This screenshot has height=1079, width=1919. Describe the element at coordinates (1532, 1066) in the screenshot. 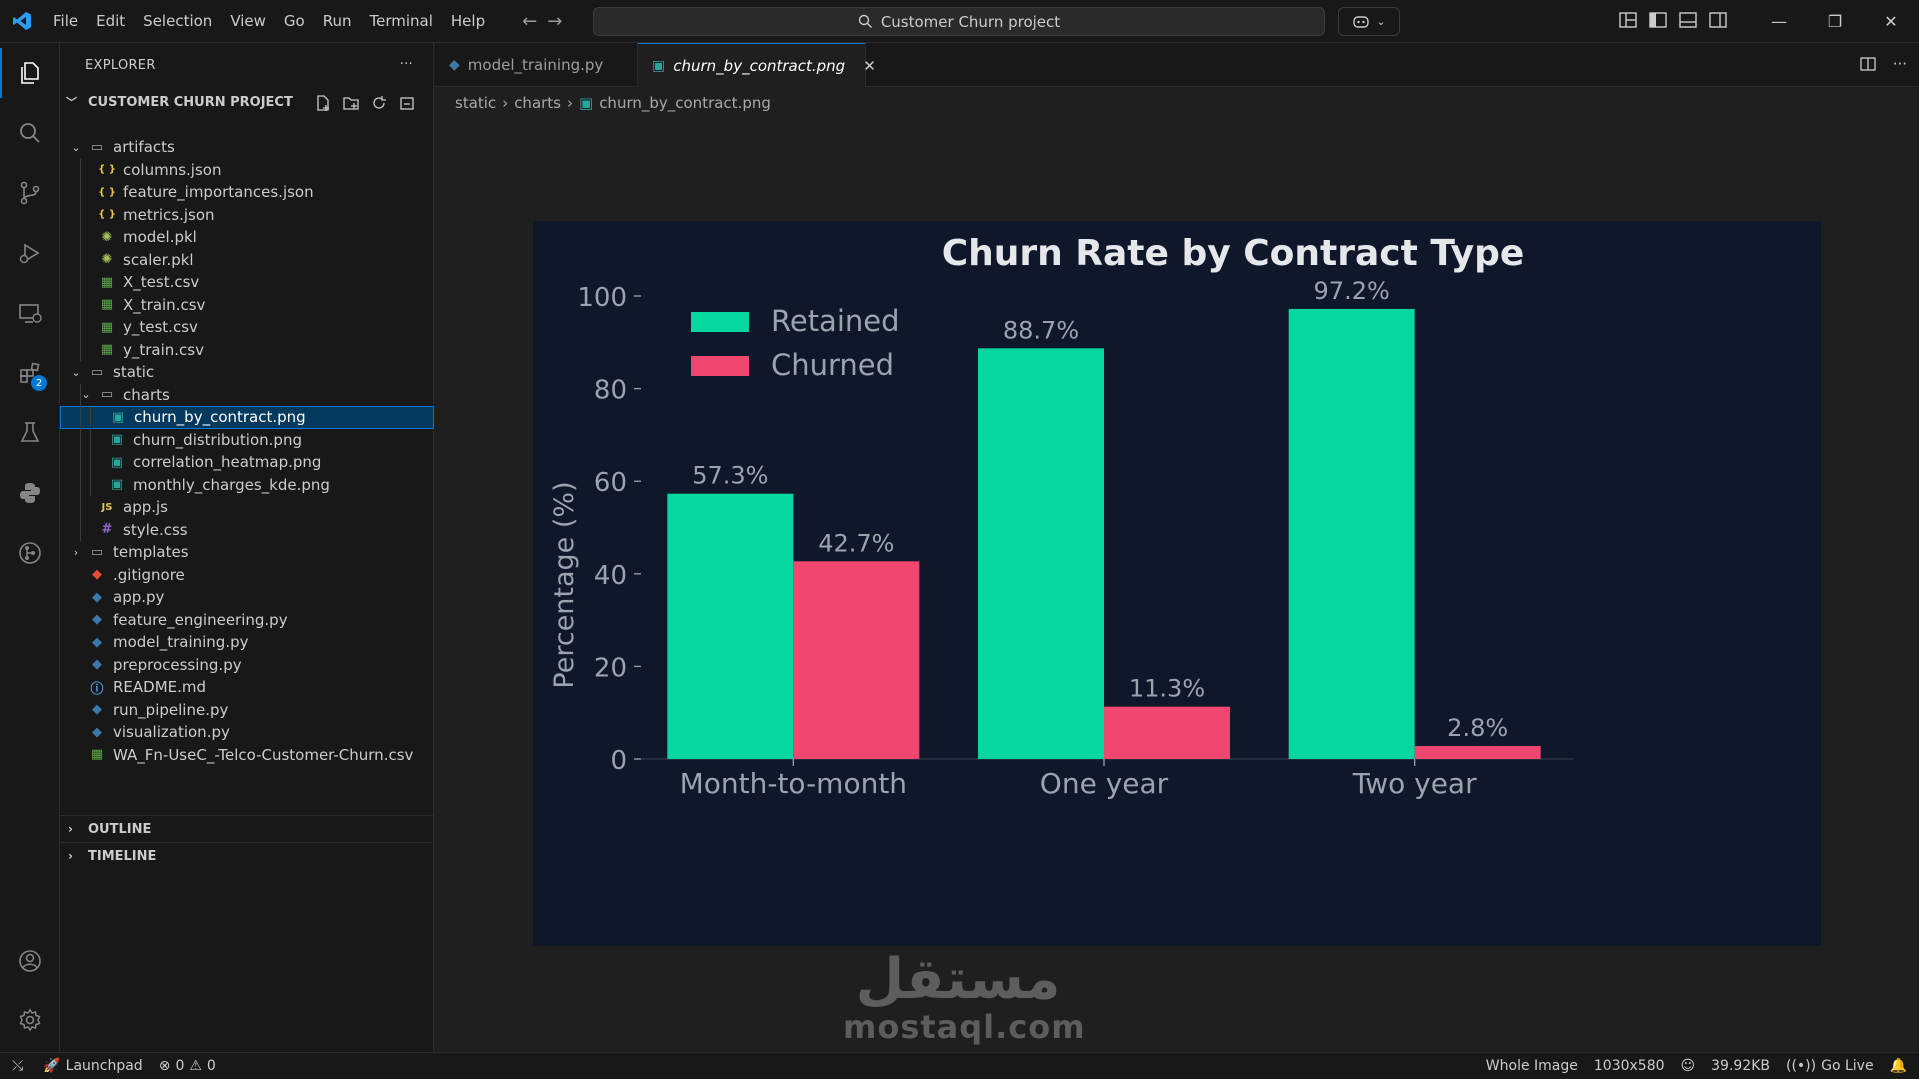

I see `view-mode-item: Whole Image` at that location.